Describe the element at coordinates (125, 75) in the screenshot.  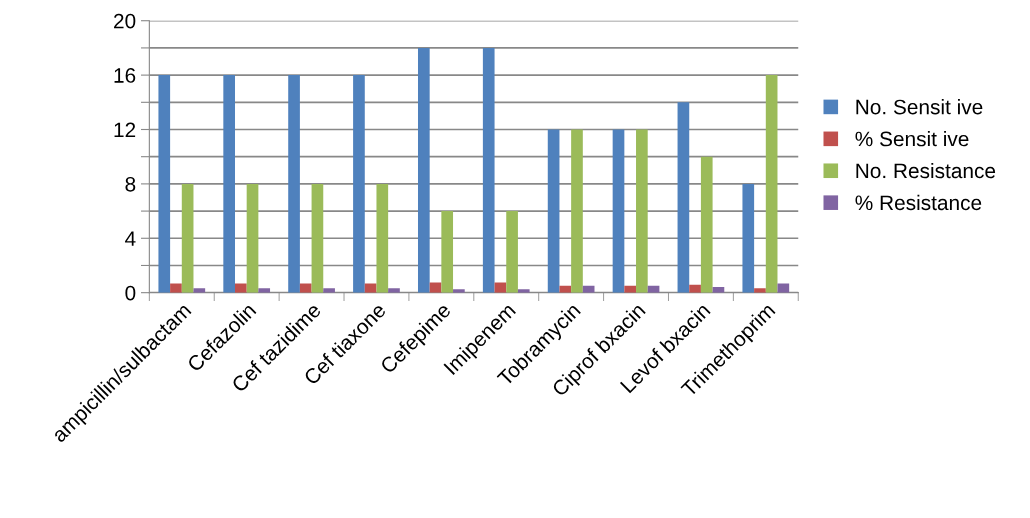
I see `y-tick-label: 16` at that location.